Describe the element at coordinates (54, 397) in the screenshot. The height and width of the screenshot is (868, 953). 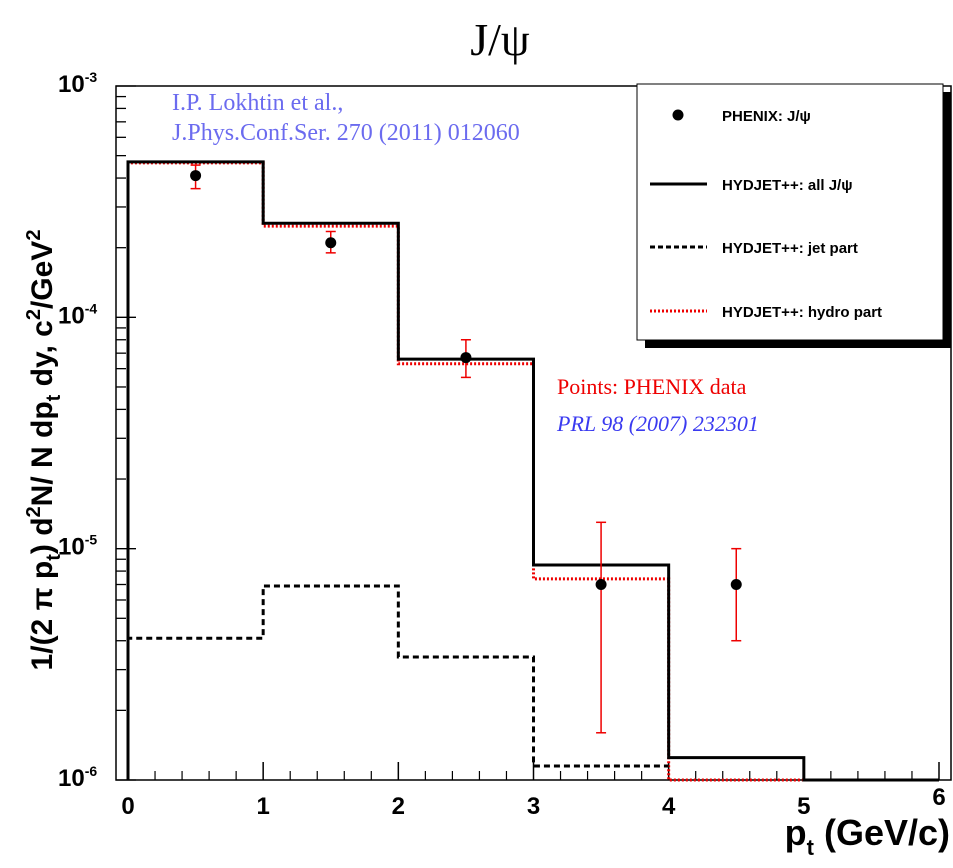
I see `y-label-c-sub: t` at that location.